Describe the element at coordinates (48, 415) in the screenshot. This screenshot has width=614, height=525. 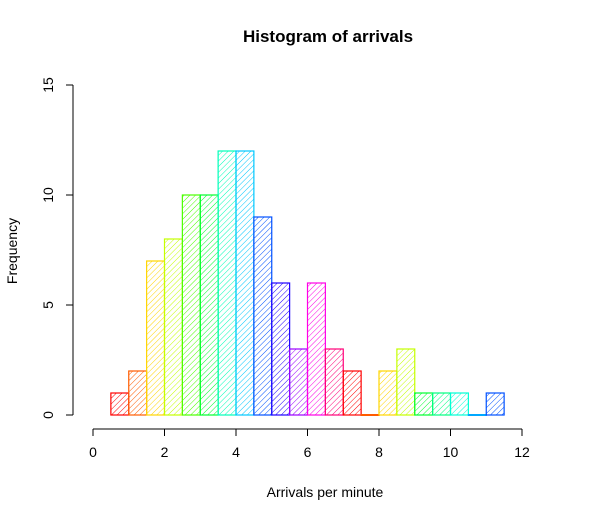
I see `y-tick-label: 0` at that location.